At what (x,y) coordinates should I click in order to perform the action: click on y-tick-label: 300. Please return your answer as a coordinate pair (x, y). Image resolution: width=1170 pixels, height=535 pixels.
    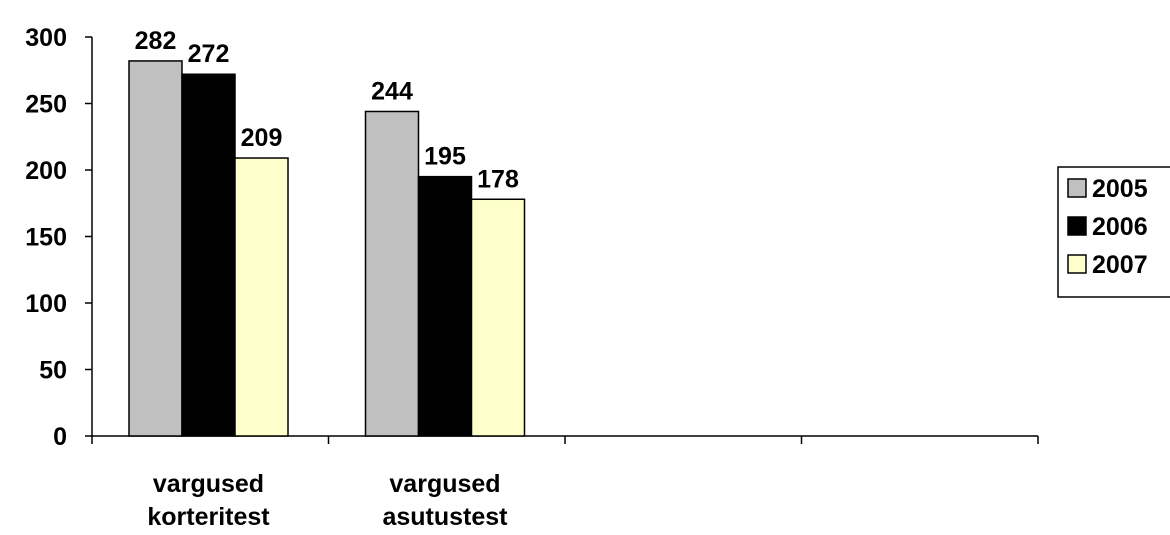
    Looking at the image, I should click on (46, 38).